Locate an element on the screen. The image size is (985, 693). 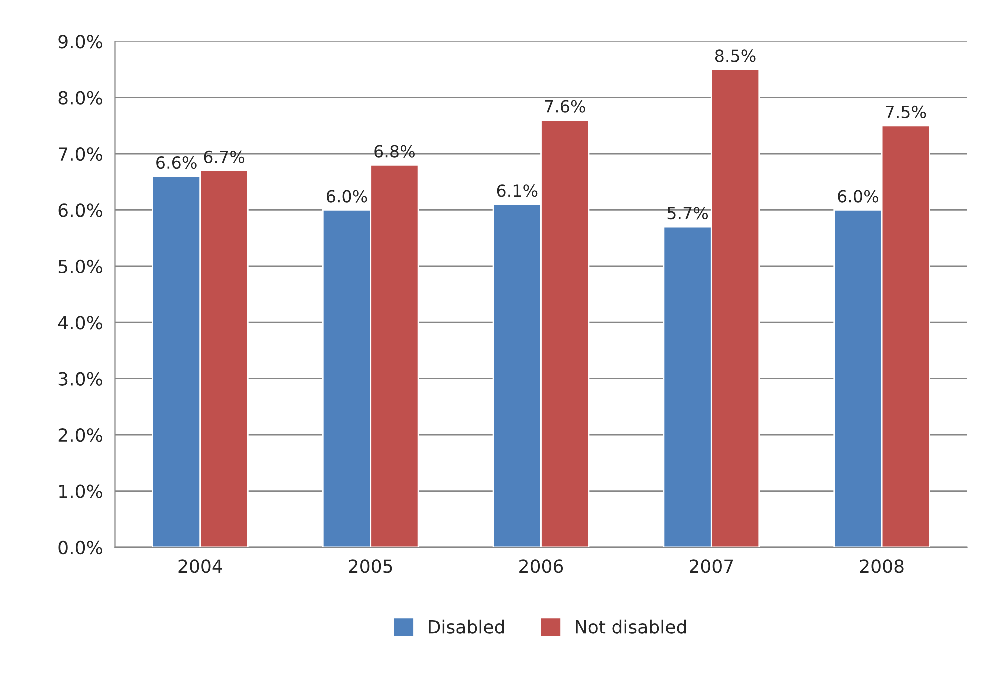
y-tick-label: 3.0% is located at coordinates (80, 379).